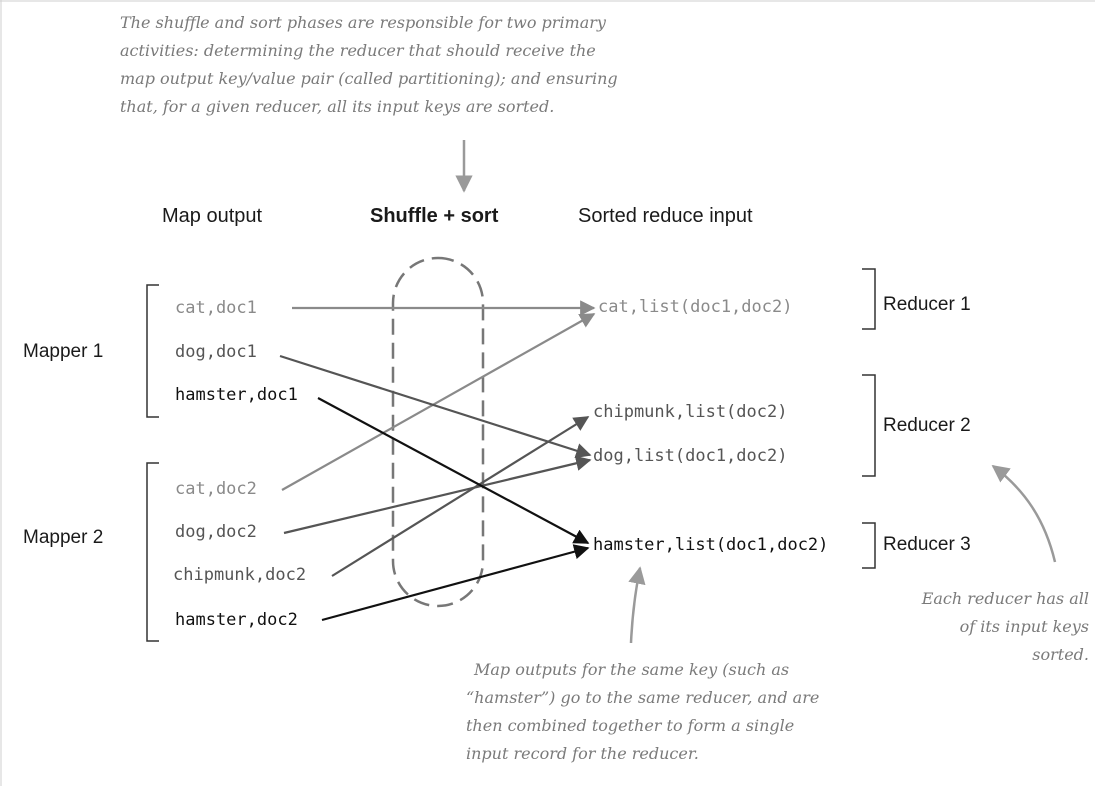 The image size is (1095, 786). Describe the element at coordinates (1024, 626) in the screenshot. I see `right-annotation-line: of its input keys` at that location.